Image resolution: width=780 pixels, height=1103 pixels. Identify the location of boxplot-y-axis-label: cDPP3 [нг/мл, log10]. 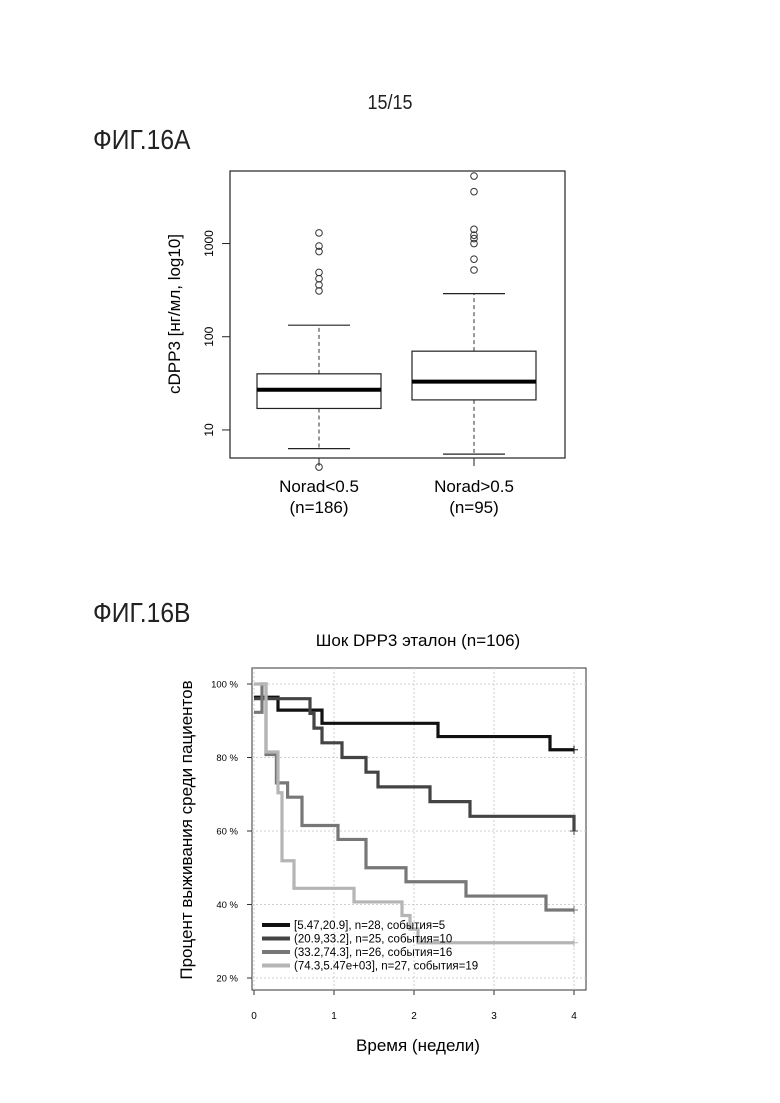
(174, 314).